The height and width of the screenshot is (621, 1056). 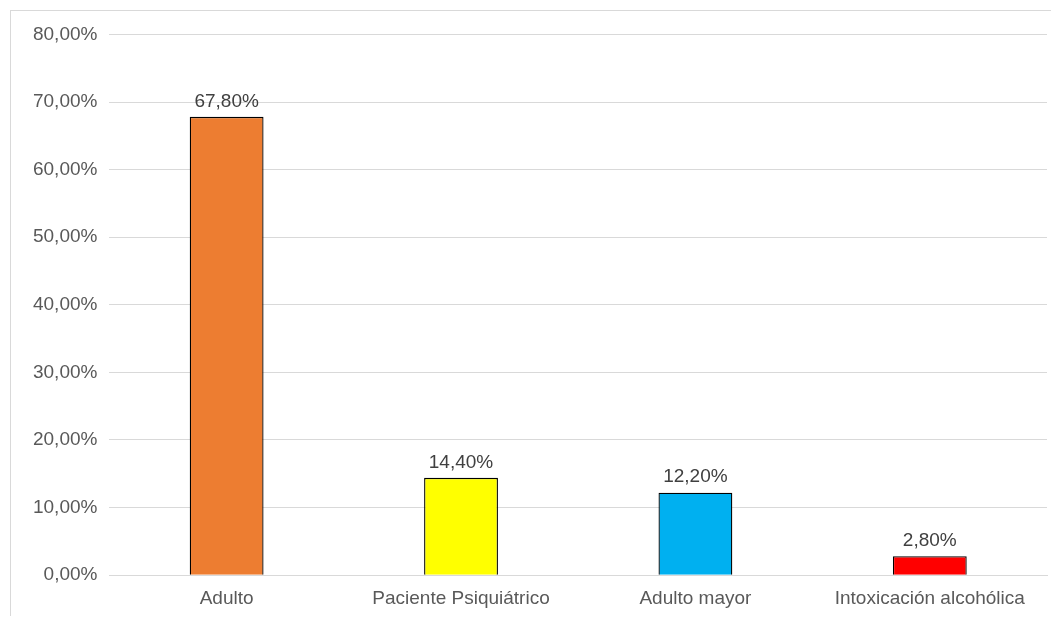 I want to click on data-label: 14,40%, so click(x=461, y=461).